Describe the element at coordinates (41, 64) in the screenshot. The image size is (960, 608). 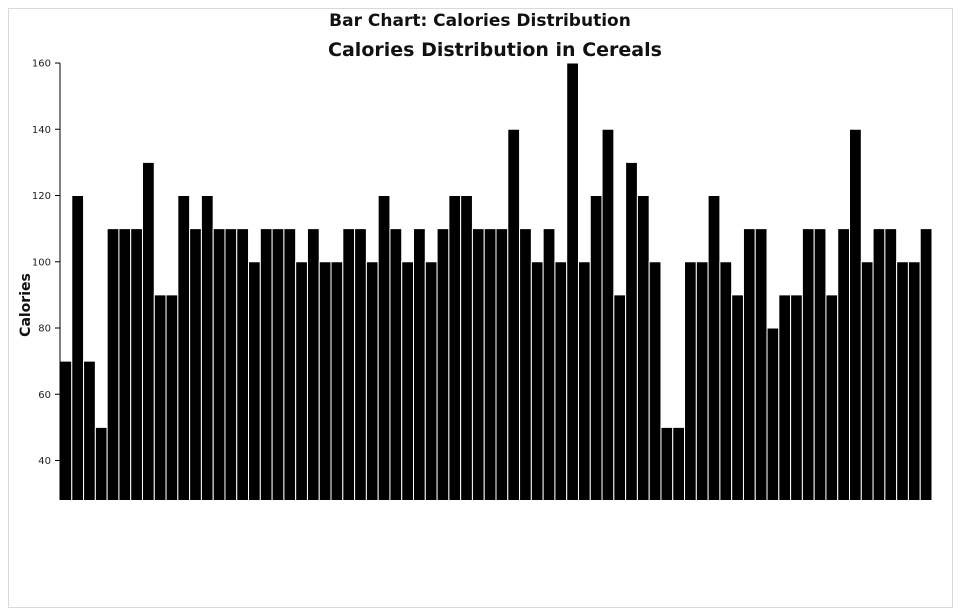
I see `y-tick-label-160: 160` at that location.